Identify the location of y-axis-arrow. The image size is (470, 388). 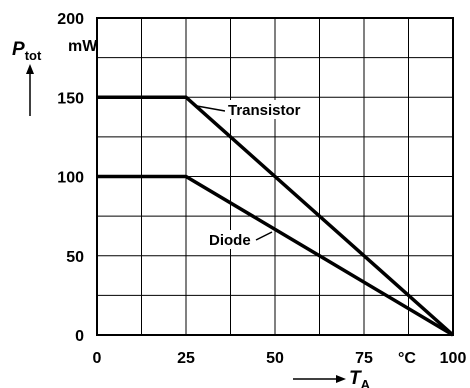
(30, 90).